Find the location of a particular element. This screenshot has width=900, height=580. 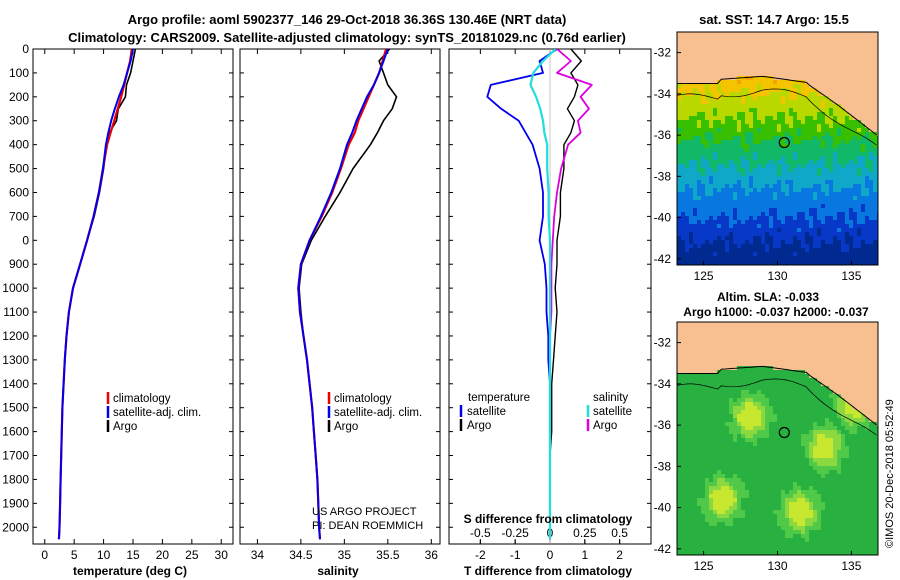

legend-label-t-satellite: satellite is located at coordinates (486, 412).